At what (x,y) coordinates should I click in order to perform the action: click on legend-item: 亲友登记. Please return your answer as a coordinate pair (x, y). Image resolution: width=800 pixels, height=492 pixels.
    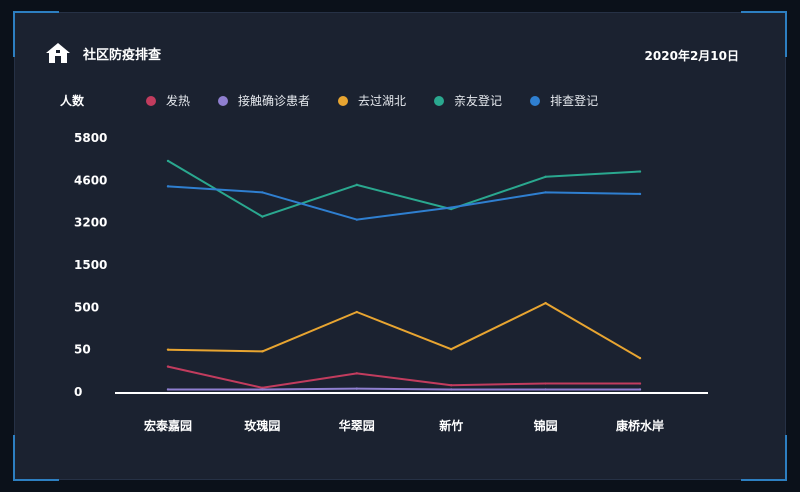
    Looking at the image, I should click on (468, 100).